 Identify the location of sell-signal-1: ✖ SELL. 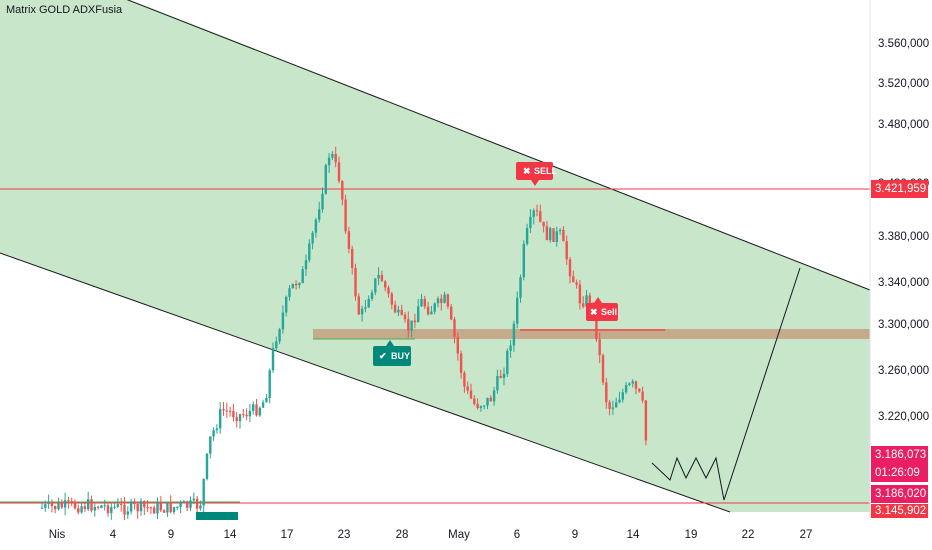
(537, 174).